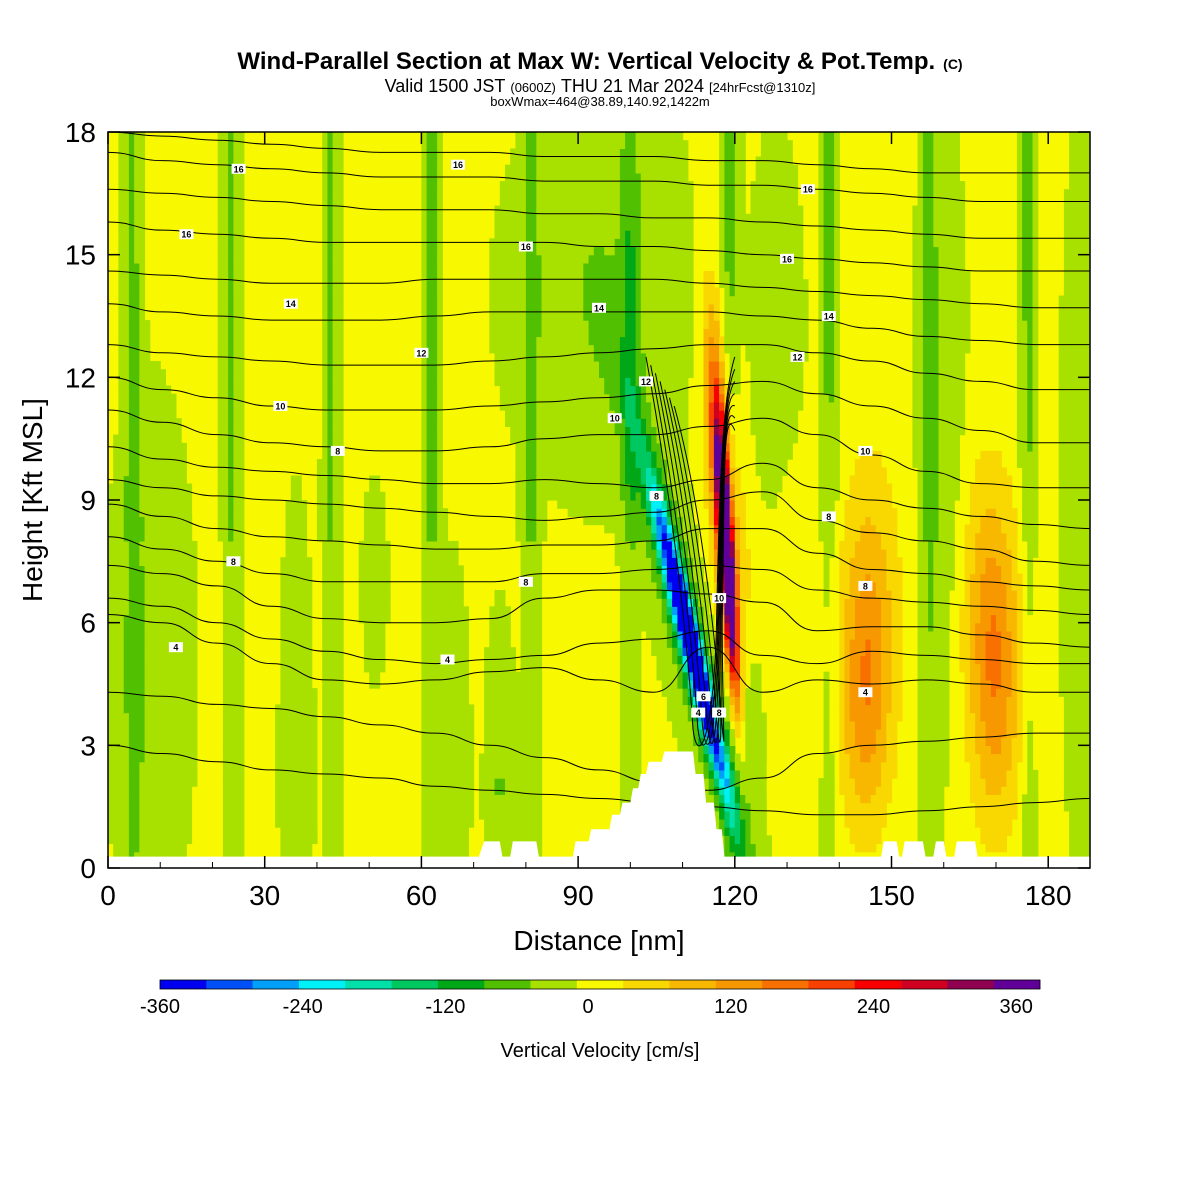 The width and height of the screenshot is (1200, 1200). Describe the element at coordinates (88, 623) in the screenshot. I see `y-tick-label: 6` at that location.